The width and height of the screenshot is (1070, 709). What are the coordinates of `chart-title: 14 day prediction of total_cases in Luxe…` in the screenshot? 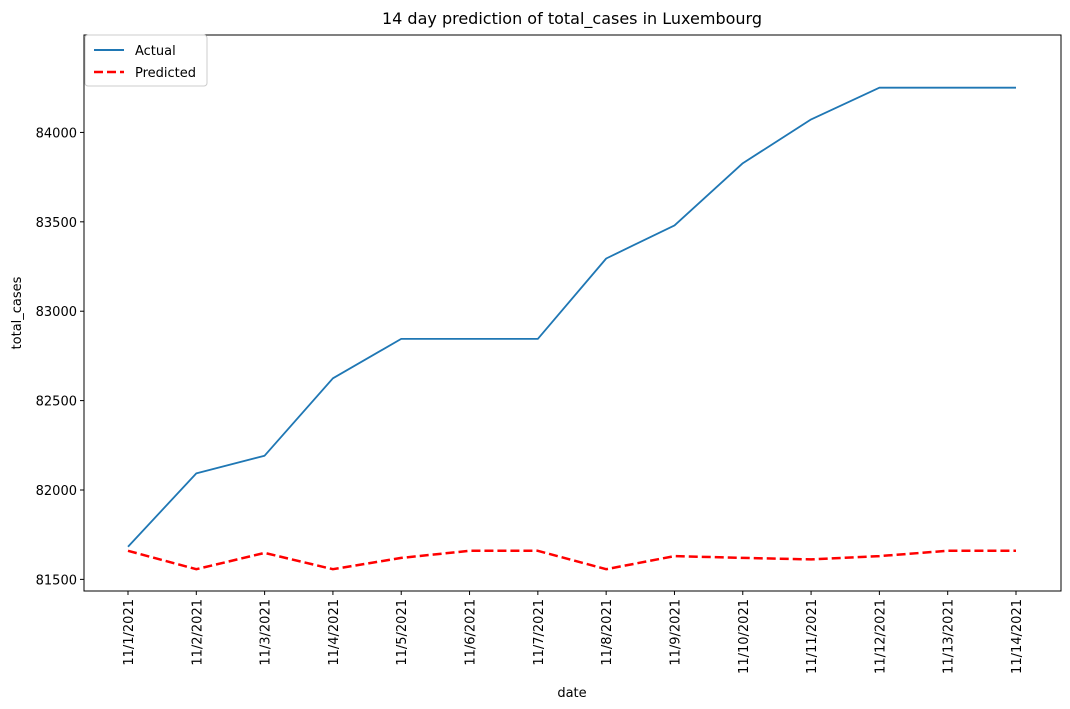 It's located at (572, 19).